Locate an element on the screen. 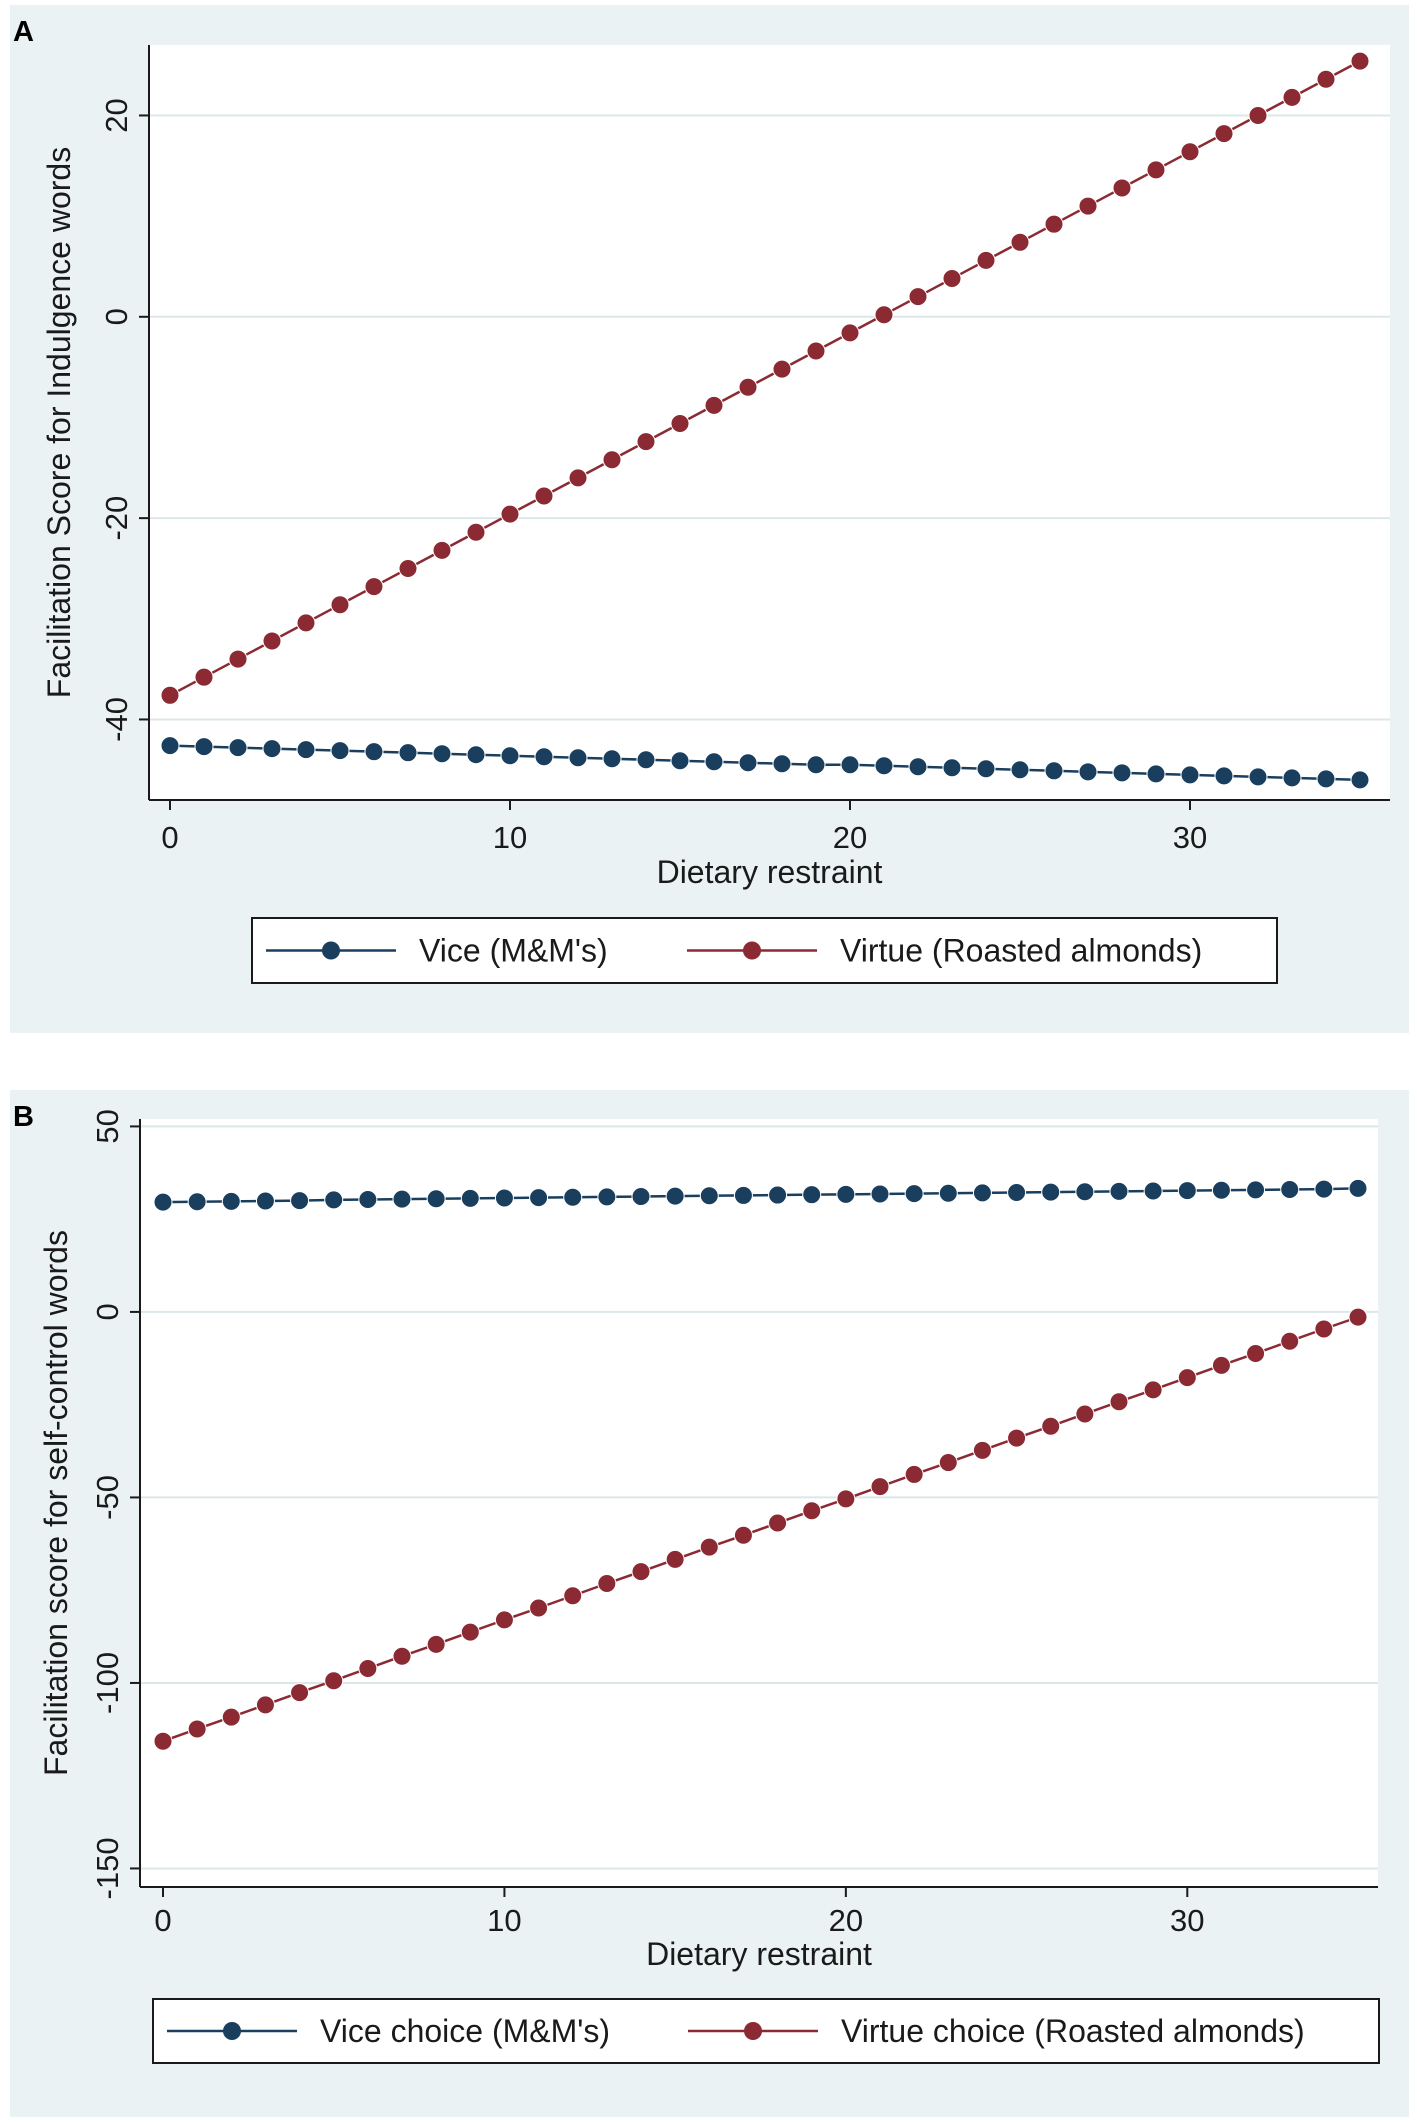 This screenshot has width=1417, height=2122. x-tick-label: 0 is located at coordinates (162, 1920).